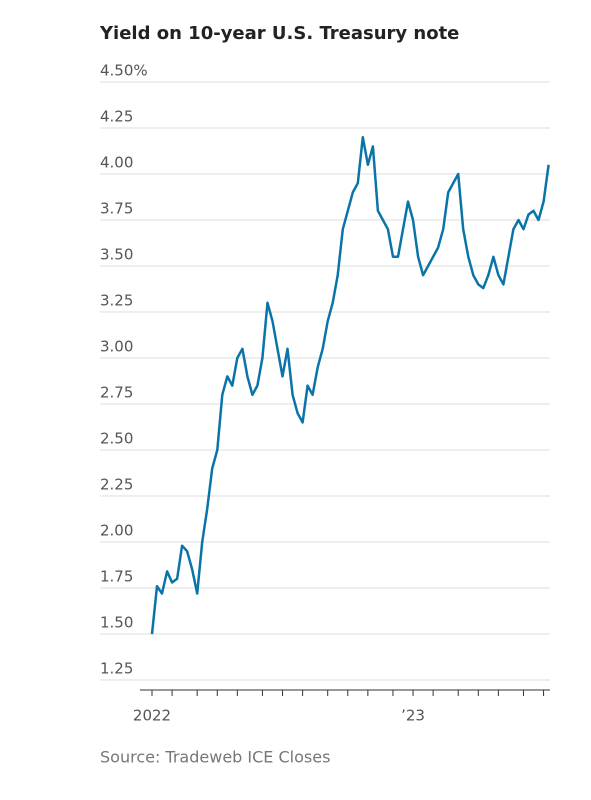 The width and height of the screenshot is (591, 800). What do you see at coordinates (116, 347) in the screenshot?
I see `y-tick-label: 3.00` at bounding box center [116, 347].